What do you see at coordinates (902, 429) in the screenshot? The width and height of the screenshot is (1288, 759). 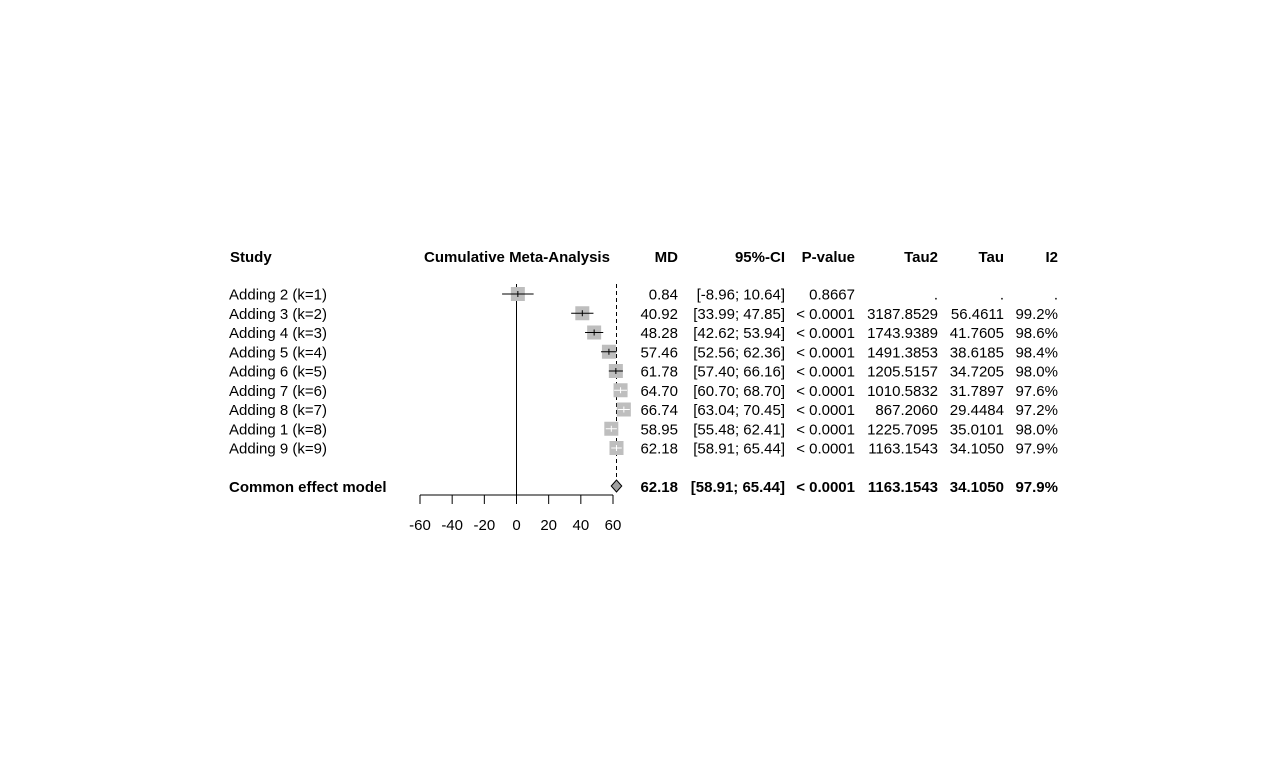 I see `tau2-value: 1225.7095` at bounding box center [902, 429].